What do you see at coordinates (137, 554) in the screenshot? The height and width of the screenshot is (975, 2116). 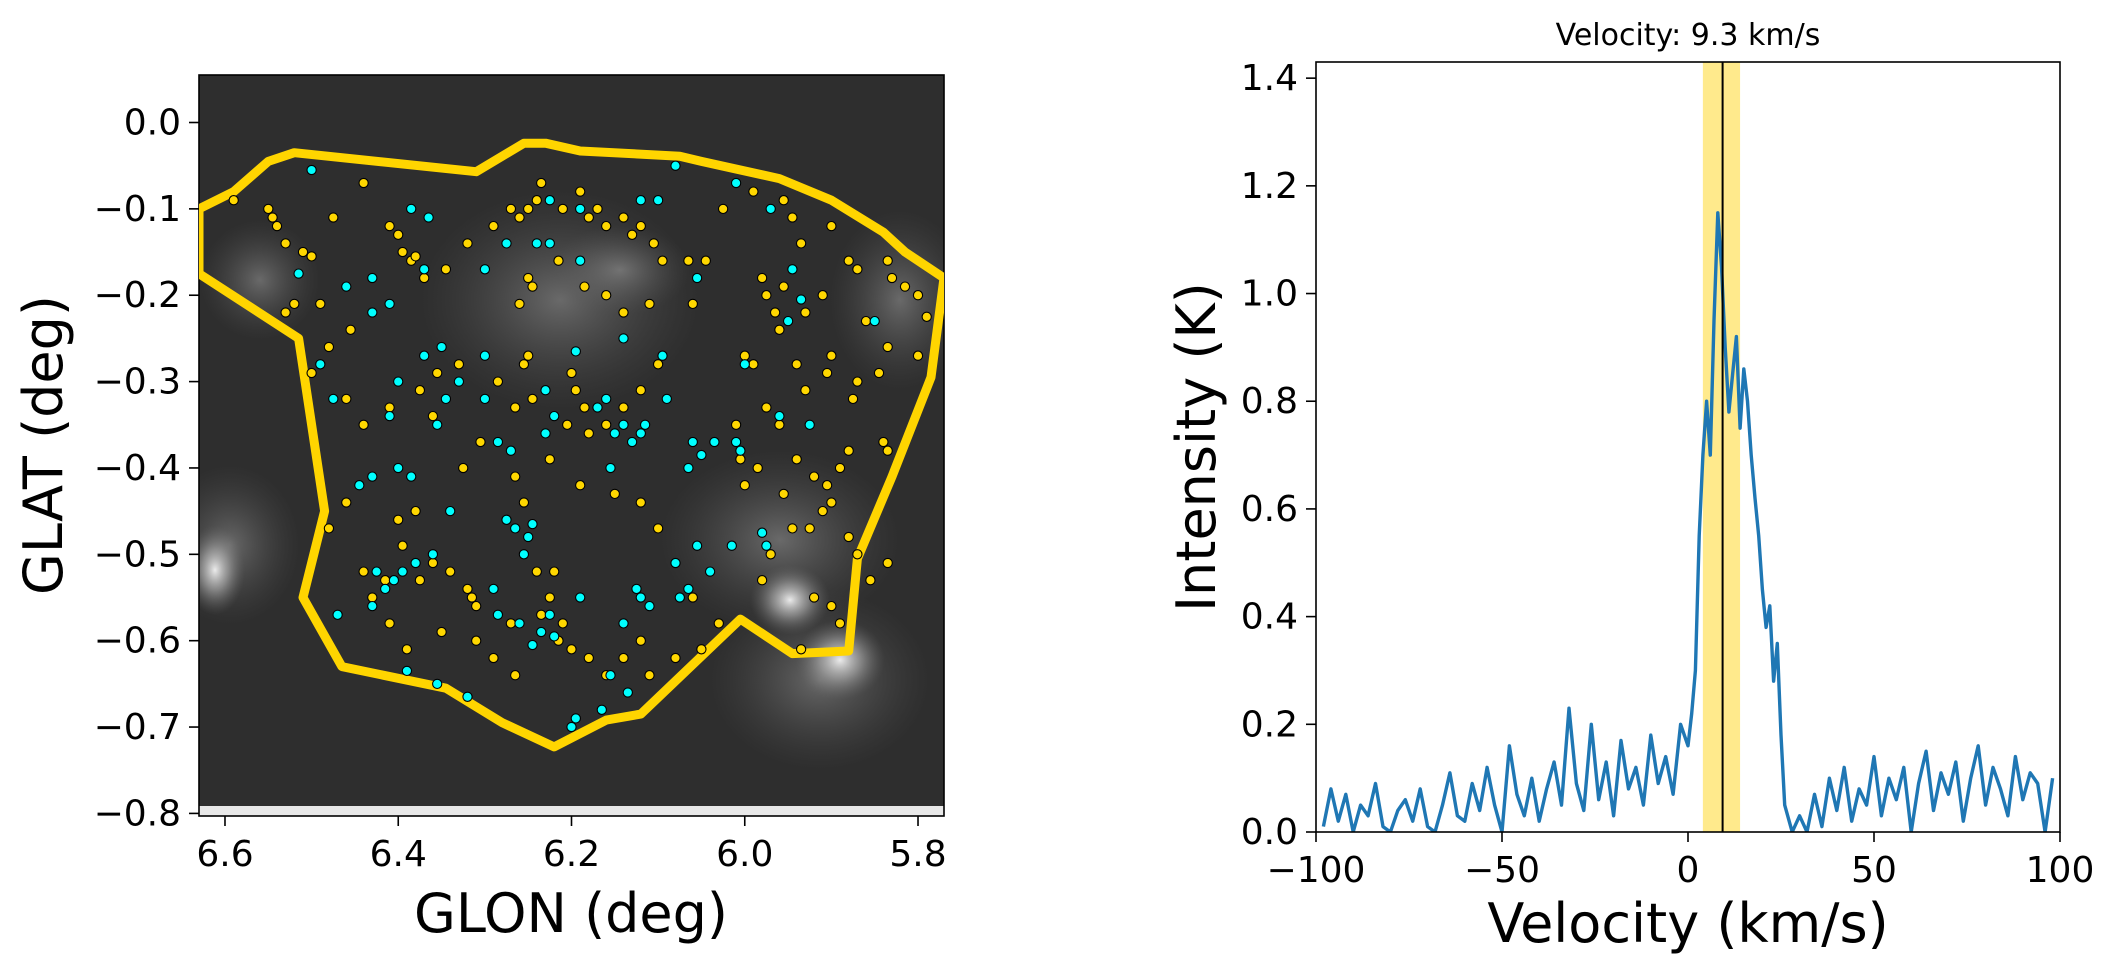 I see `map-y-tick-label: −0.5` at bounding box center [137, 554].